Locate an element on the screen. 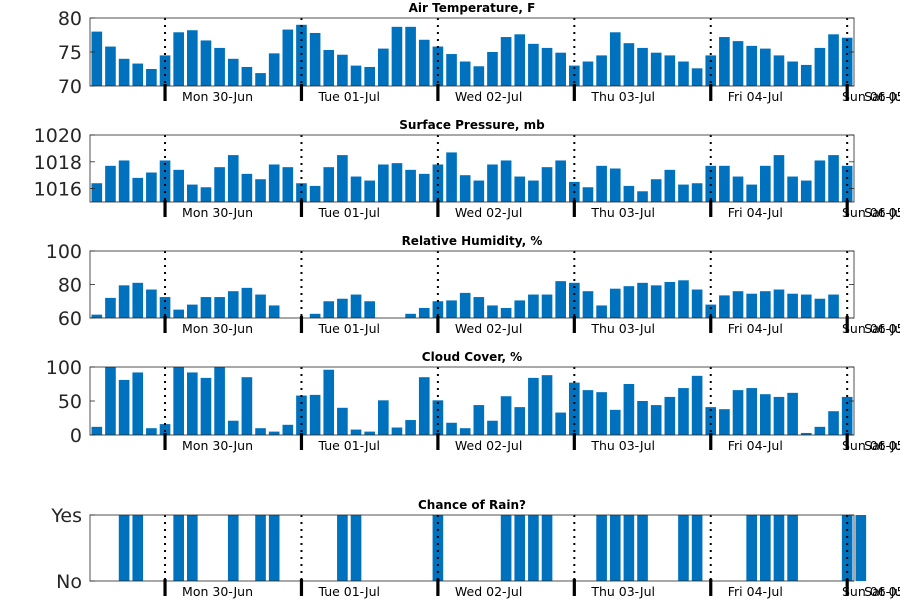 This screenshot has width=900, height=600. y-tick-label: 100 is located at coordinates (64, 368).